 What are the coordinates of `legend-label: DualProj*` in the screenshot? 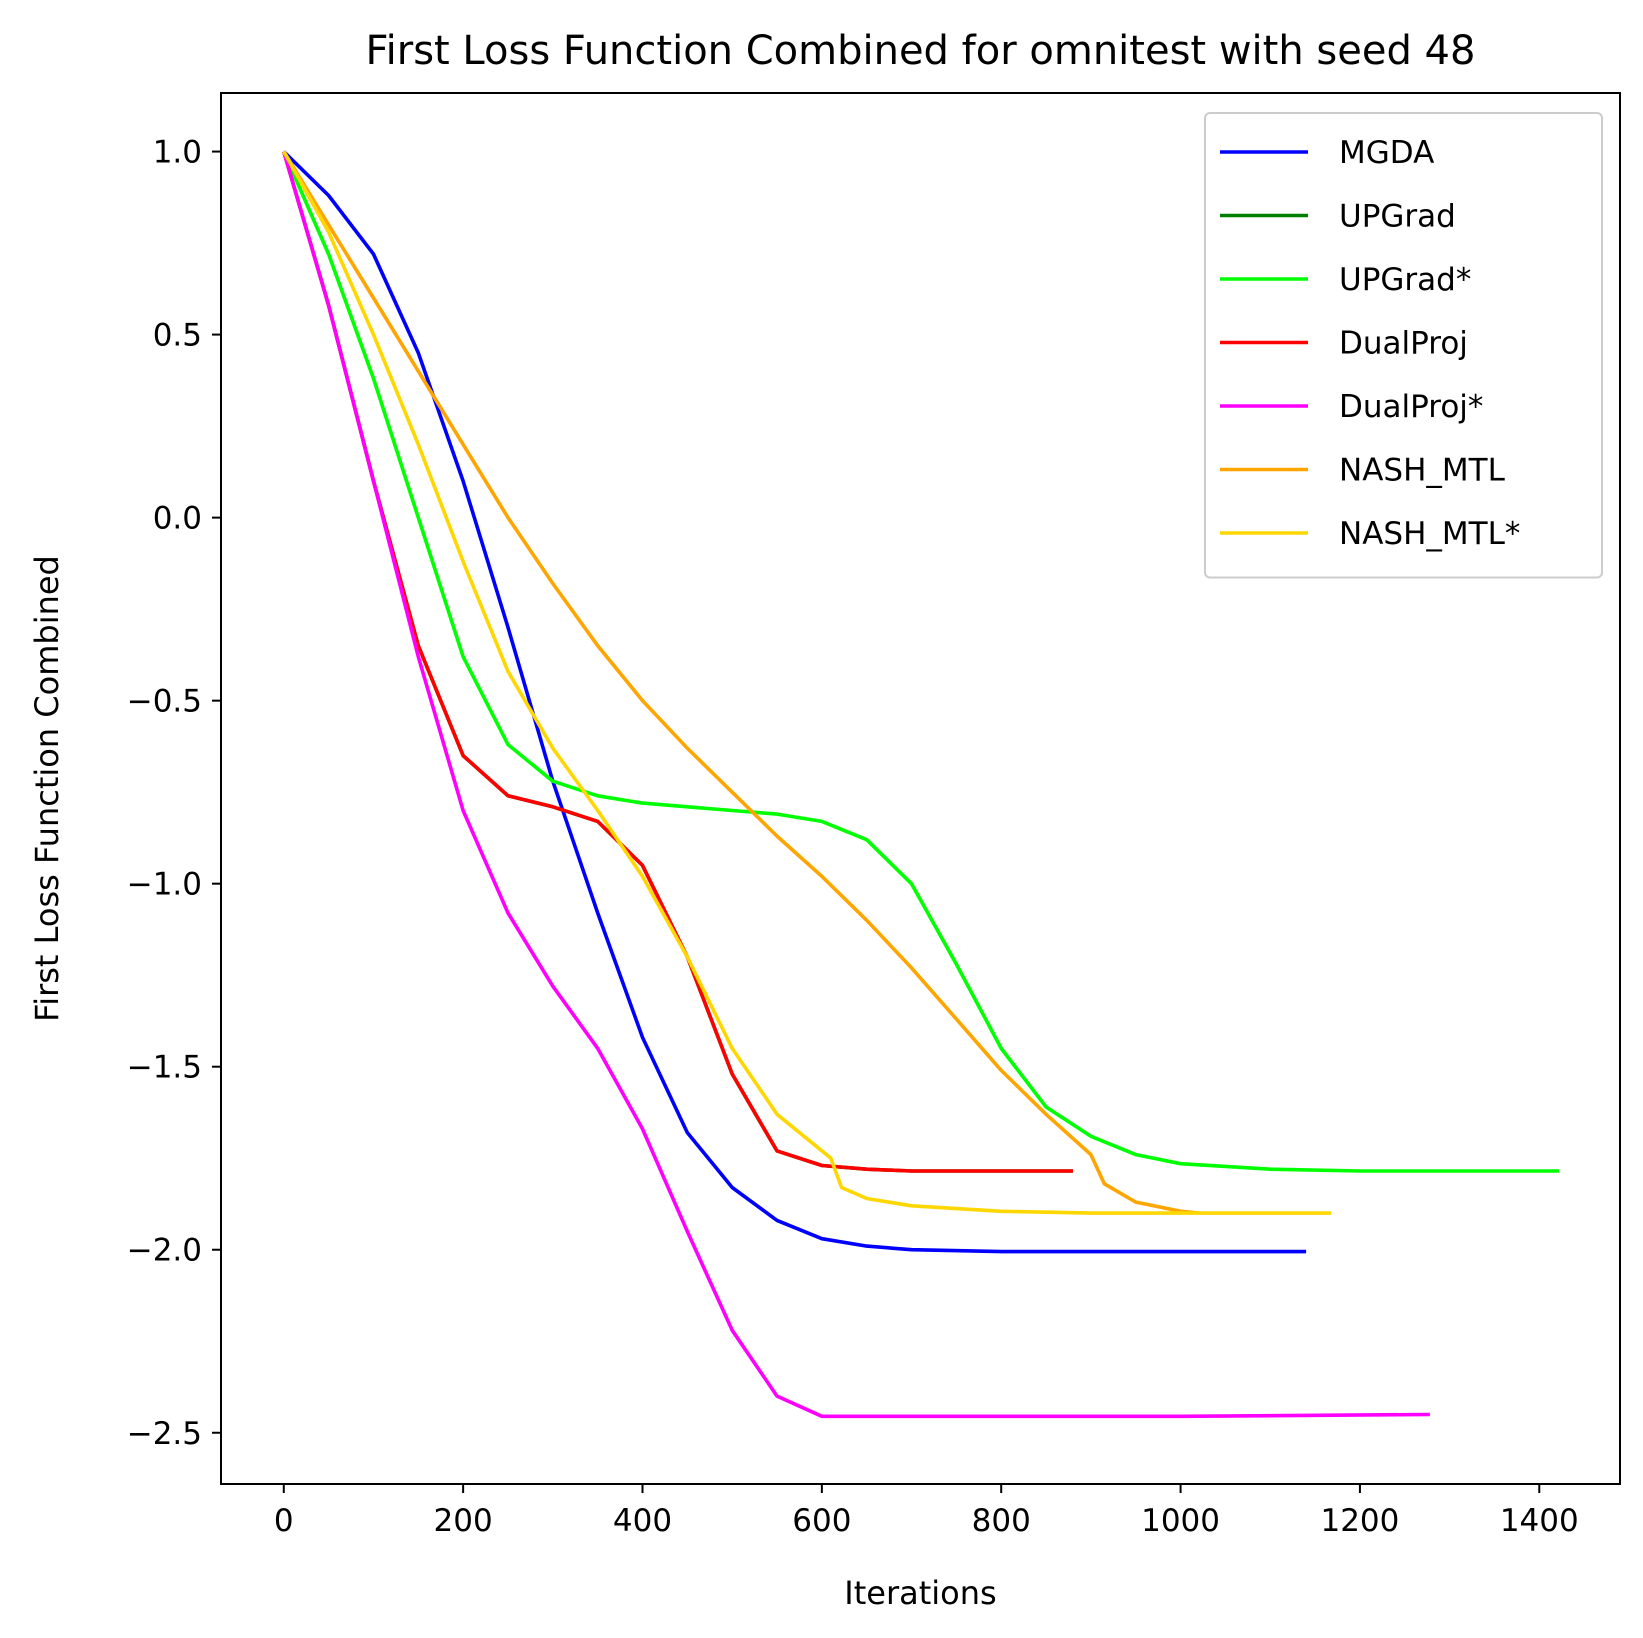 It's located at (1411, 407).